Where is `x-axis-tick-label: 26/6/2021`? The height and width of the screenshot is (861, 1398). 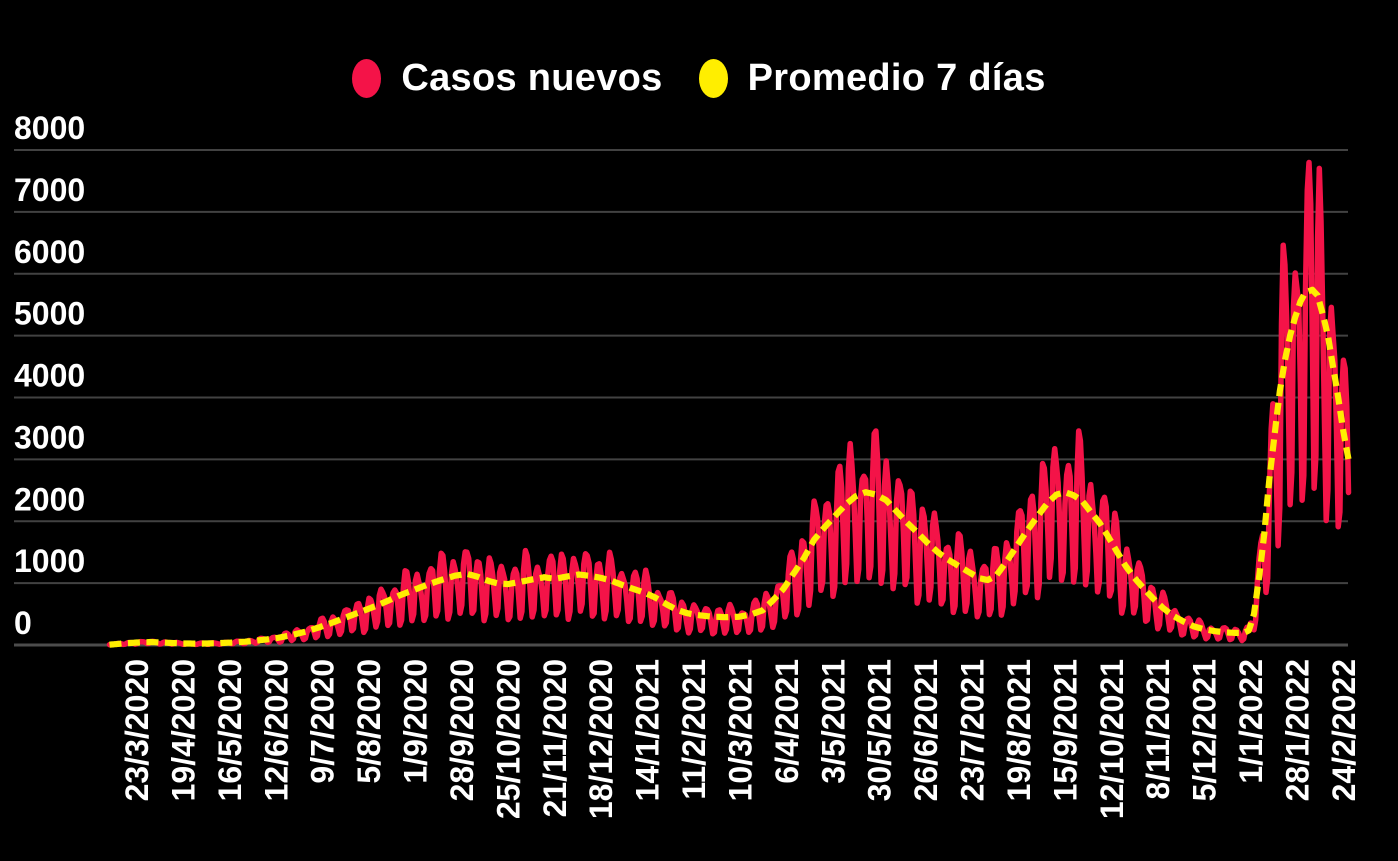 x-axis-tick-label: 26/6/2021 is located at coordinates (926, 730).